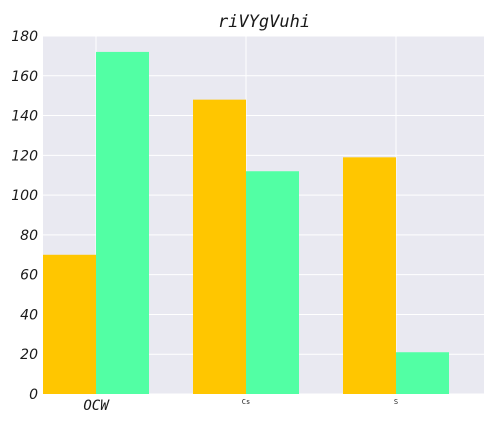  What do you see at coordinates (24, 77) in the screenshot?
I see `y-tick-label: 160` at bounding box center [24, 77].